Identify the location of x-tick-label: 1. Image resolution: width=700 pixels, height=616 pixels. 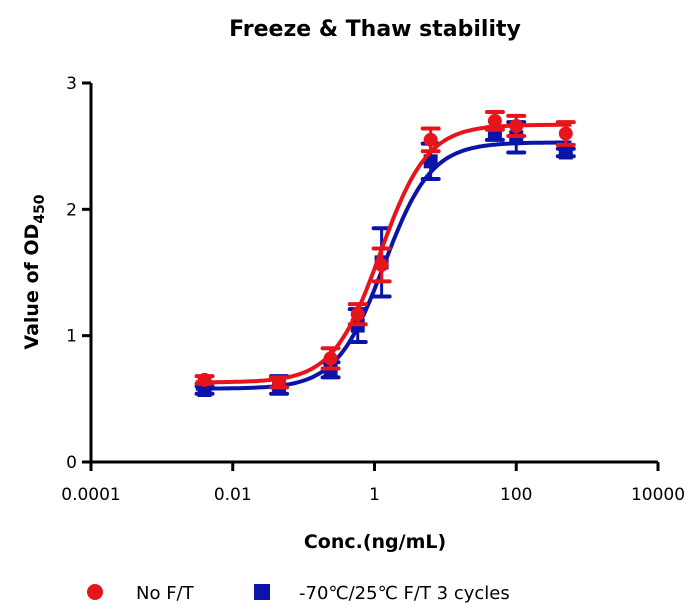
(374, 495).